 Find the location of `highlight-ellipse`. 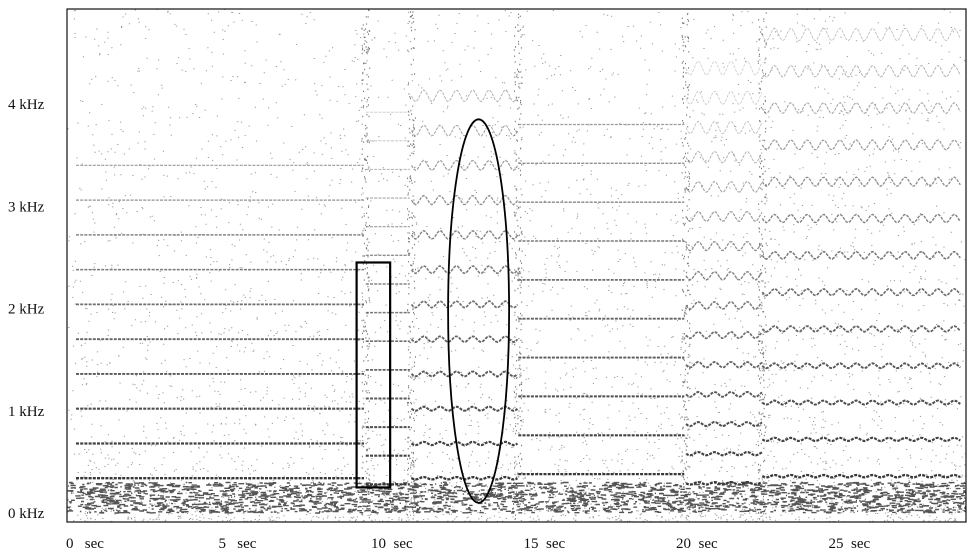

highlight-ellipse is located at coordinates (479, 311).